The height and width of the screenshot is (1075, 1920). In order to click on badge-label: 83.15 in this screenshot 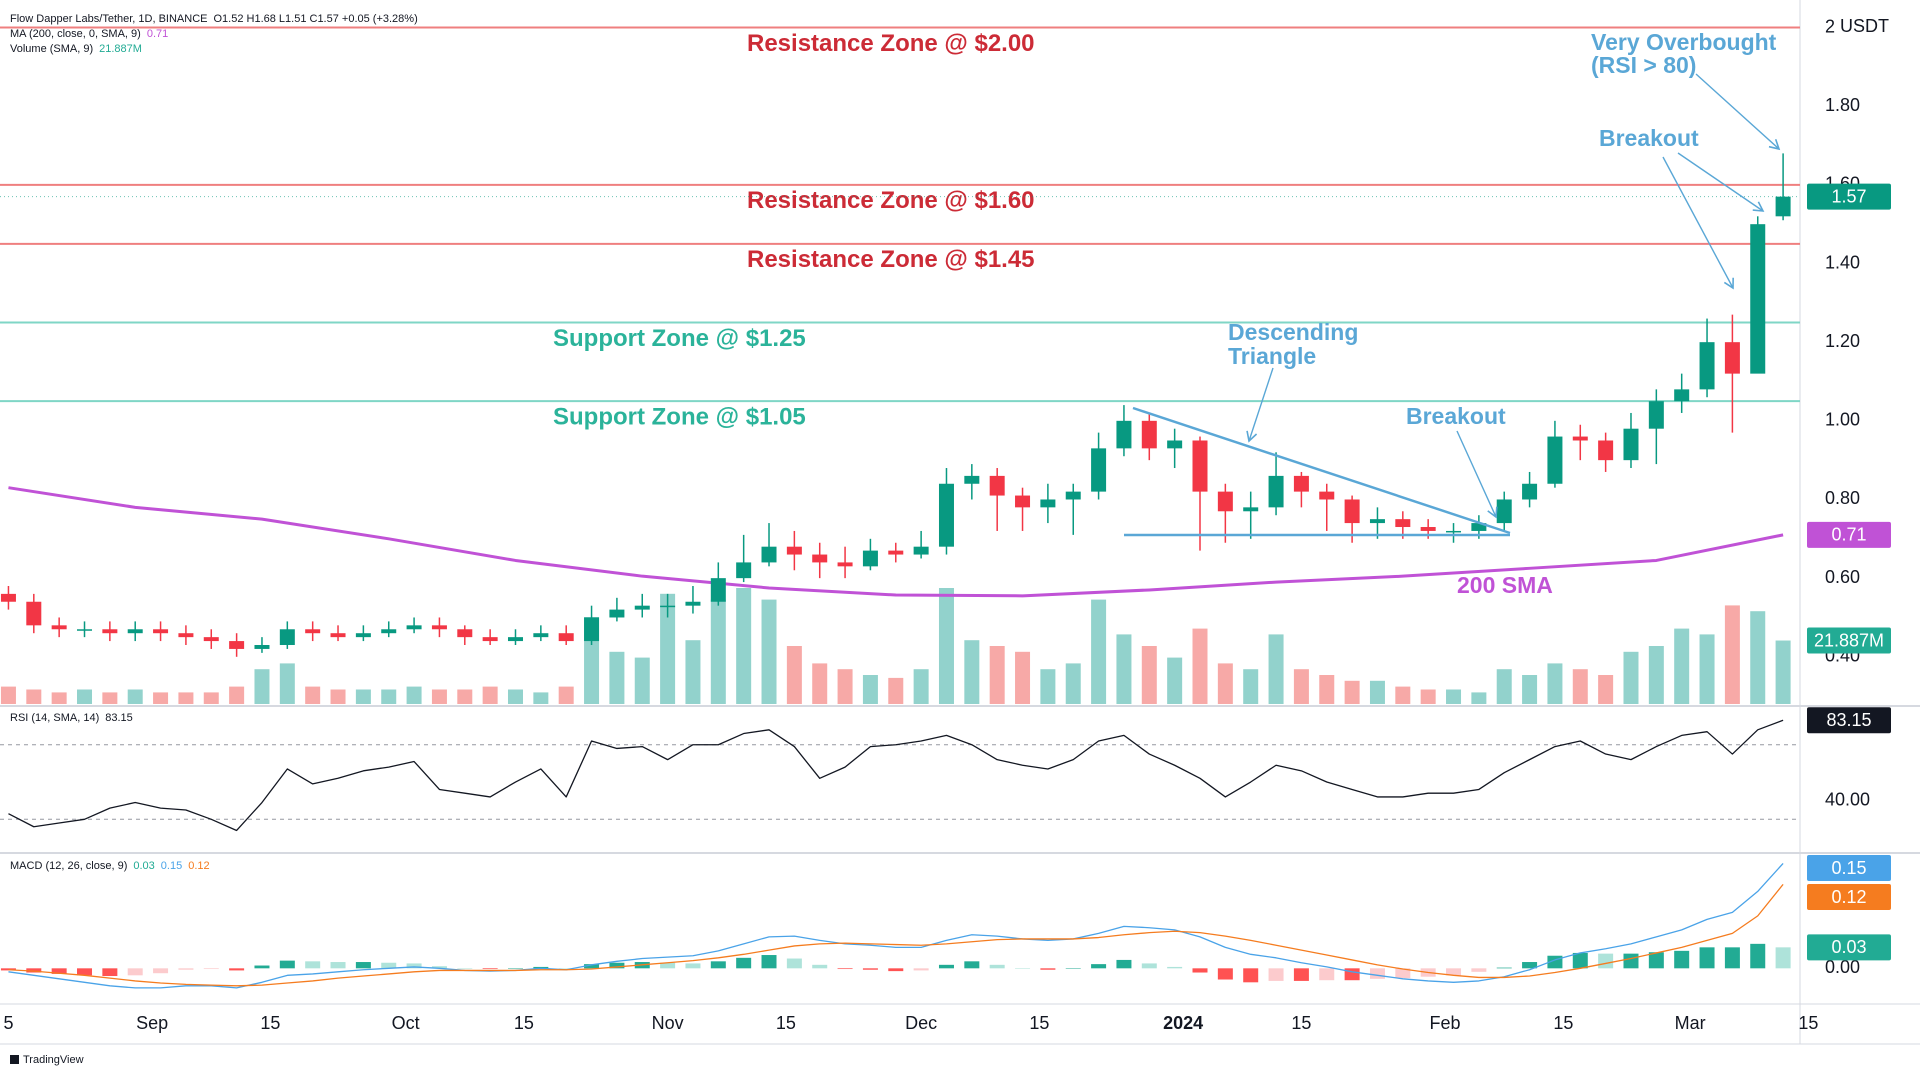, I will do `click(1848, 720)`.